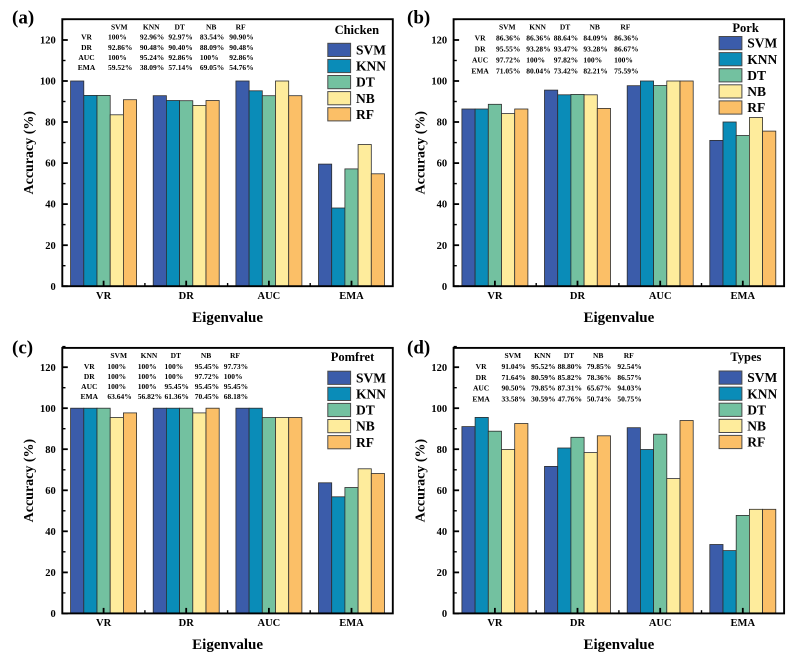 This screenshot has height=664, width=800. I want to click on svg-text: 87.31%, so click(570, 388).